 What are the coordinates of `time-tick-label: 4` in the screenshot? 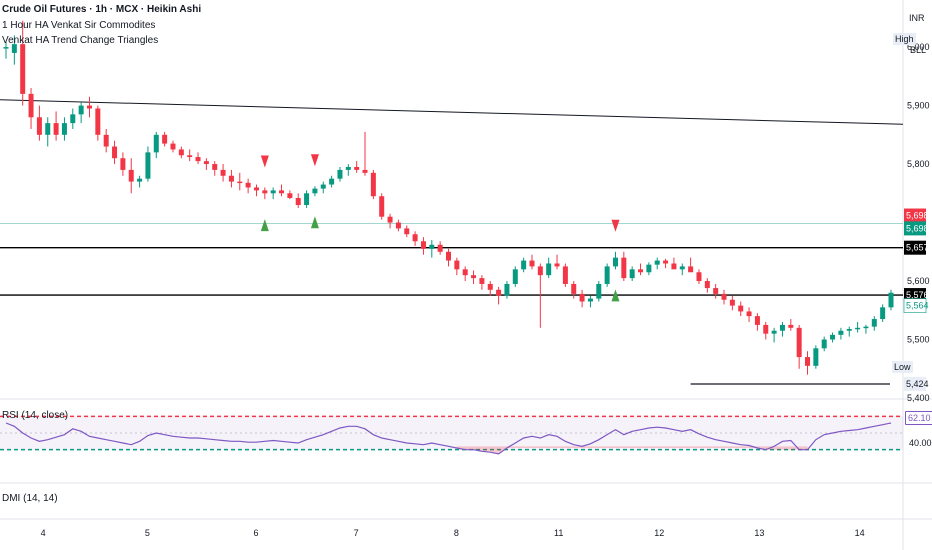 It's located at (43, 533).